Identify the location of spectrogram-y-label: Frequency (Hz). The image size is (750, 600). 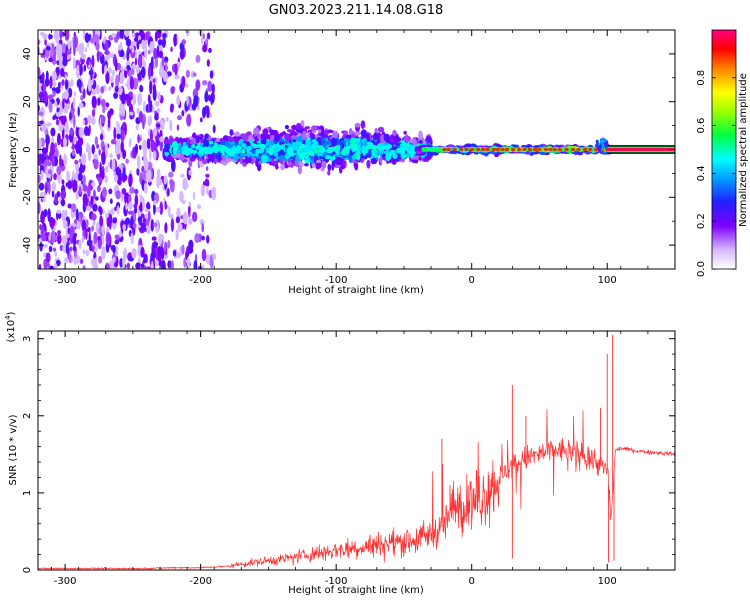
(13, 150).